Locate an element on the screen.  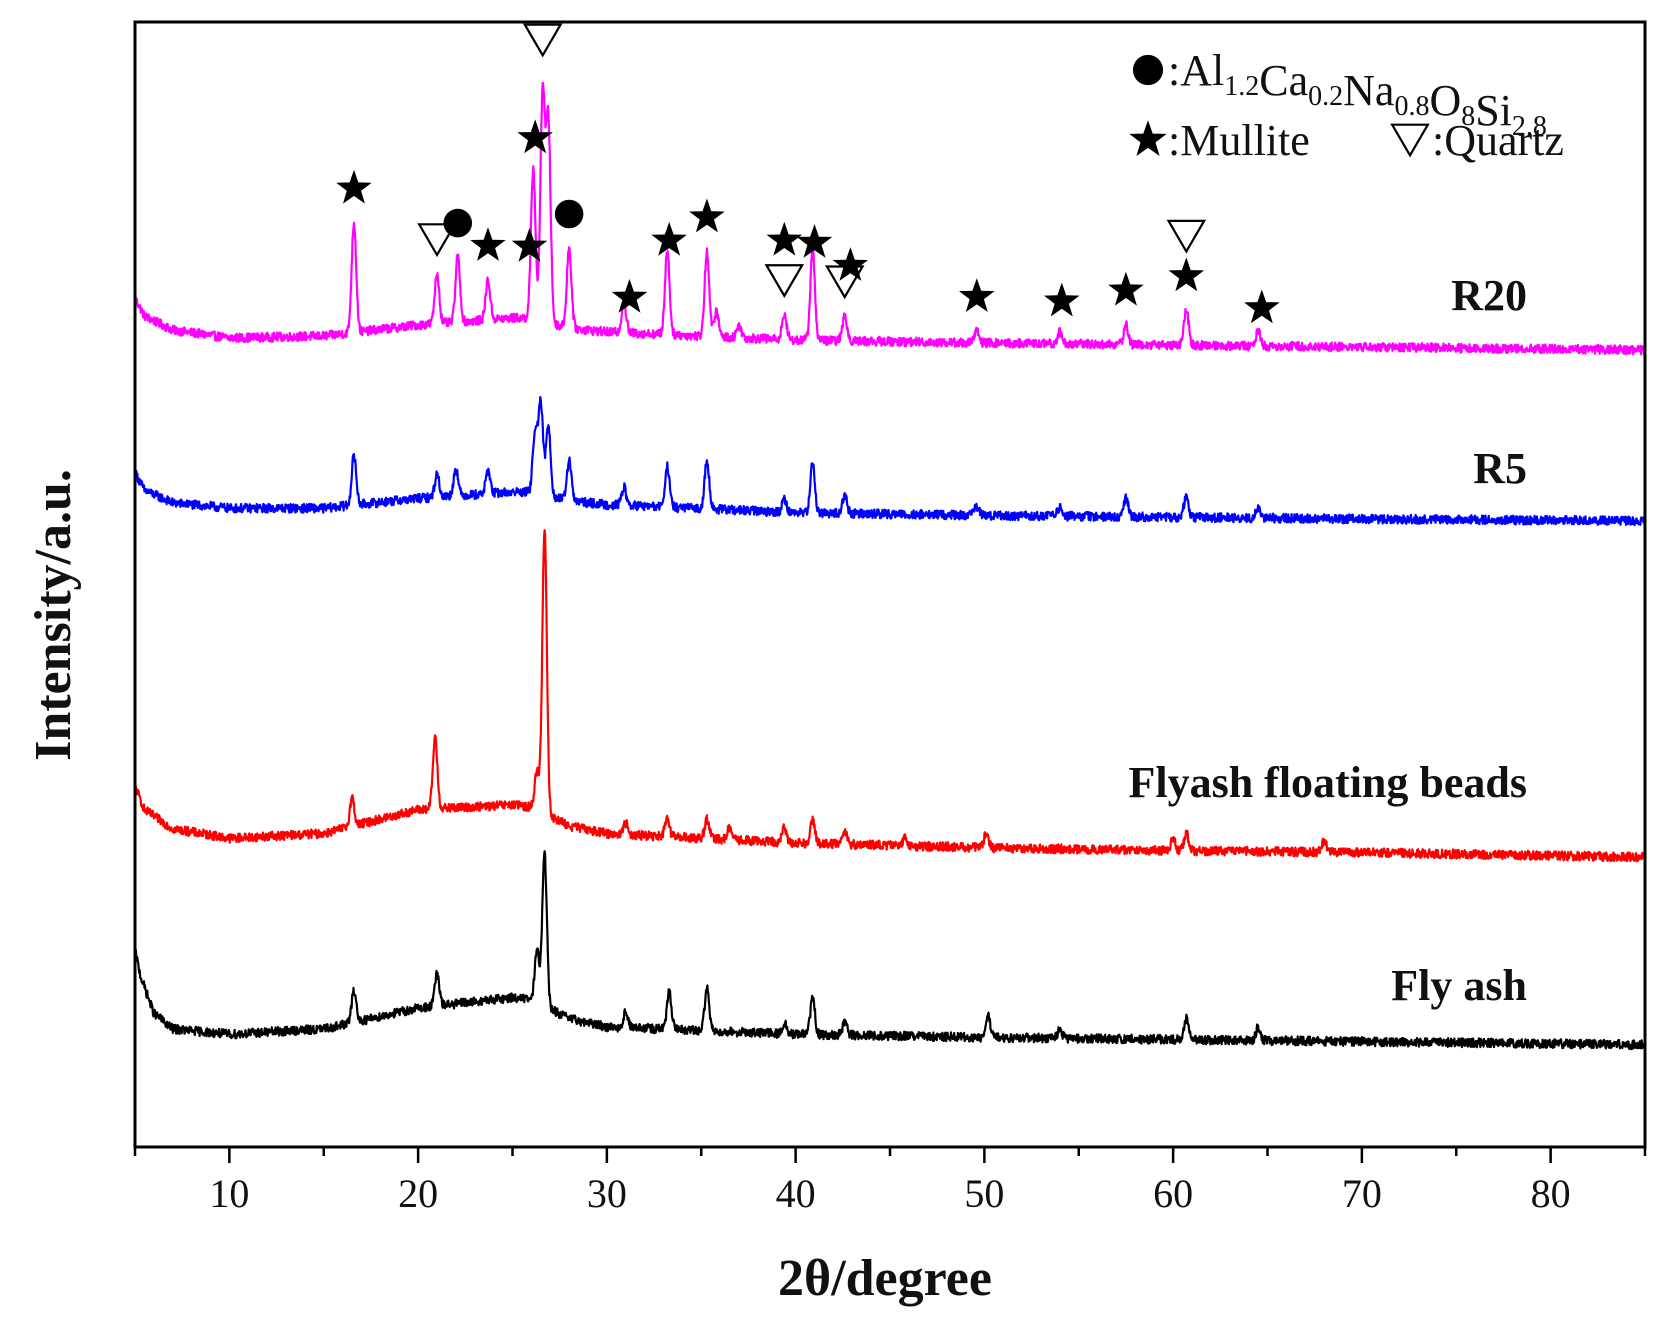
phase-marker-layer is located at coordinates (808, 173).